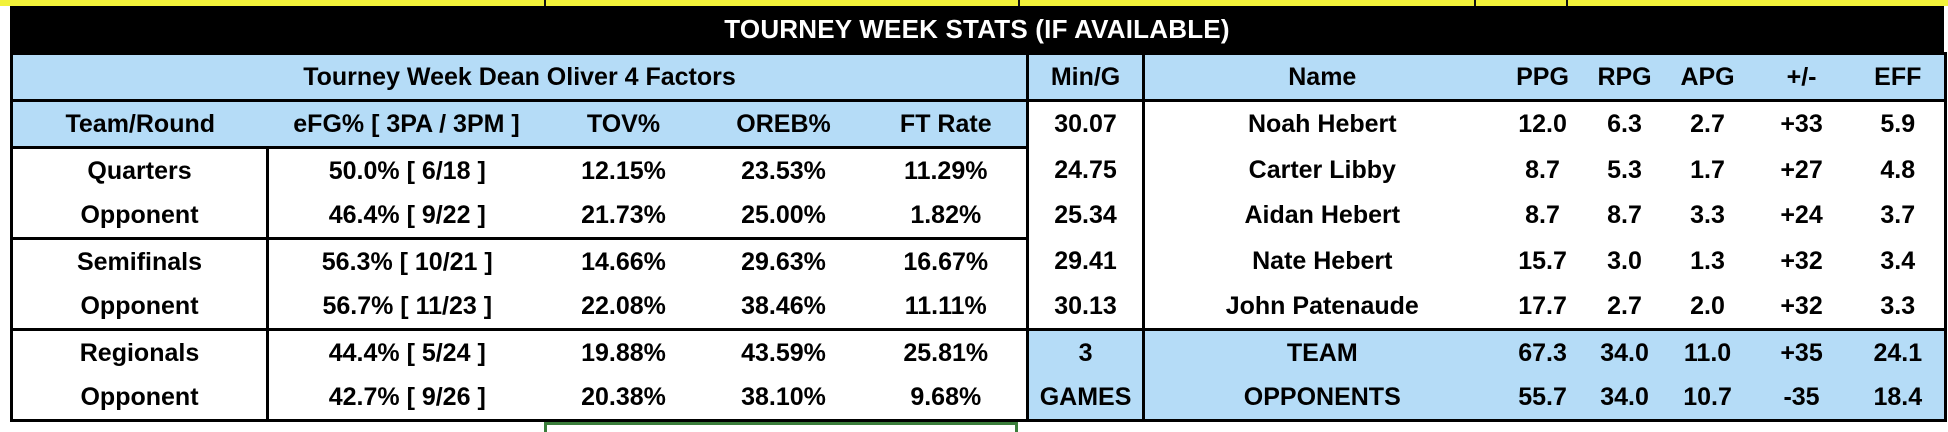 The width and height of the screenshot is (1948, 432). Describe the element at coordinates (1321, 307) in the screenshot. I see `player-name: John Patenaude` at that location.